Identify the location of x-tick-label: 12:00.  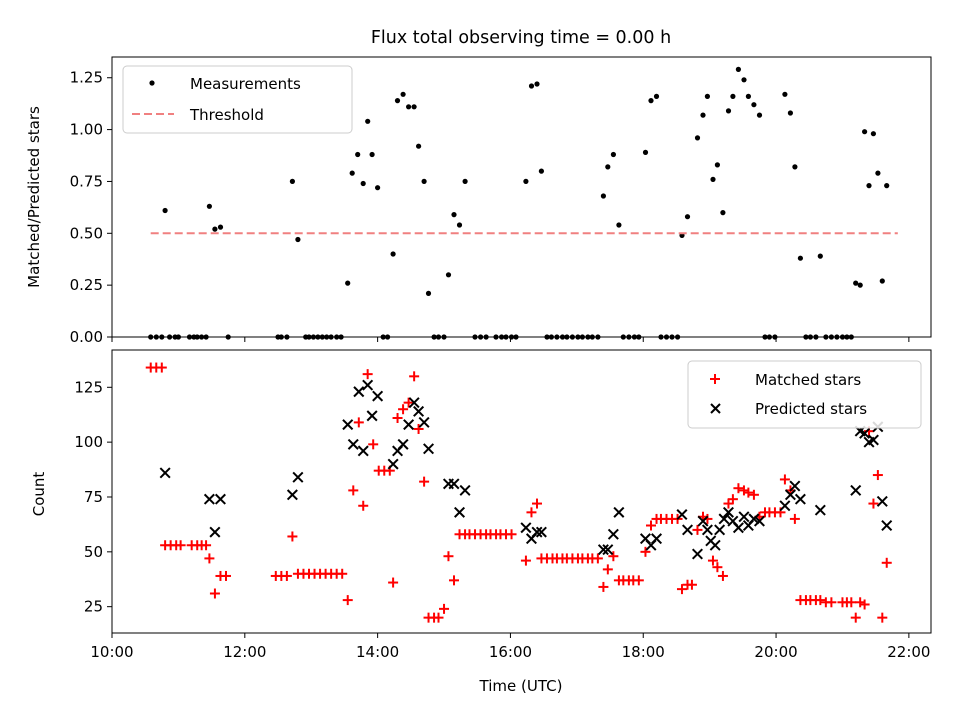
(244, 652).